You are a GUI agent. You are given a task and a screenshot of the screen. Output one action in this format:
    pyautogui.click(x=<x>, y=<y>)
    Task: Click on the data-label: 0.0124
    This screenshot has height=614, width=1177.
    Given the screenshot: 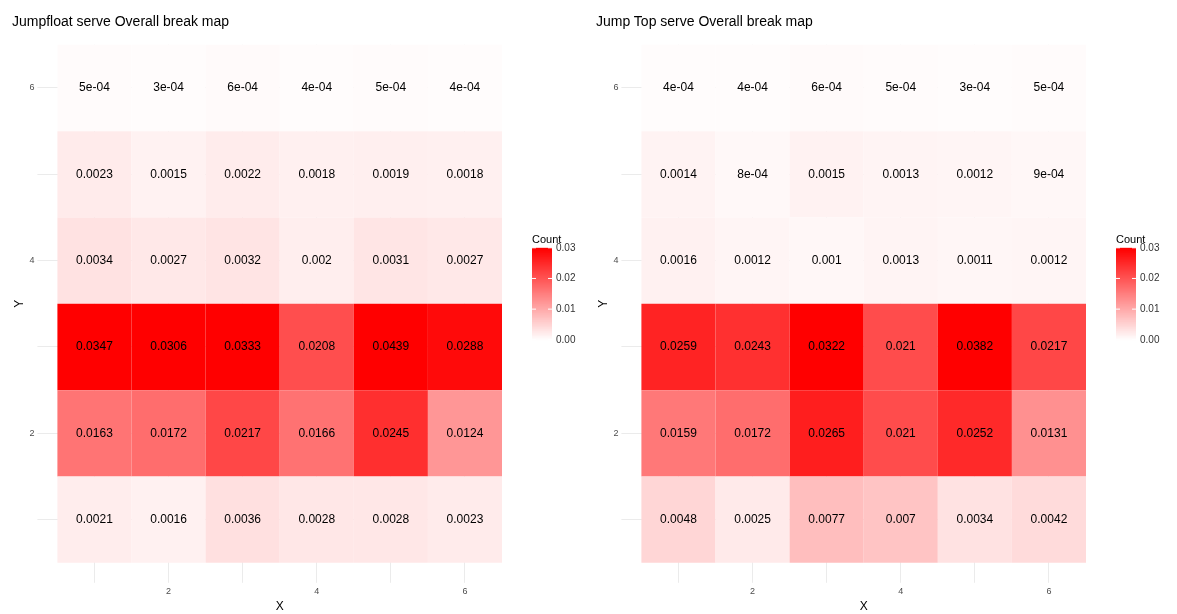 What is the action you would take?
    pyautogui.click(x=465, y=432)
    